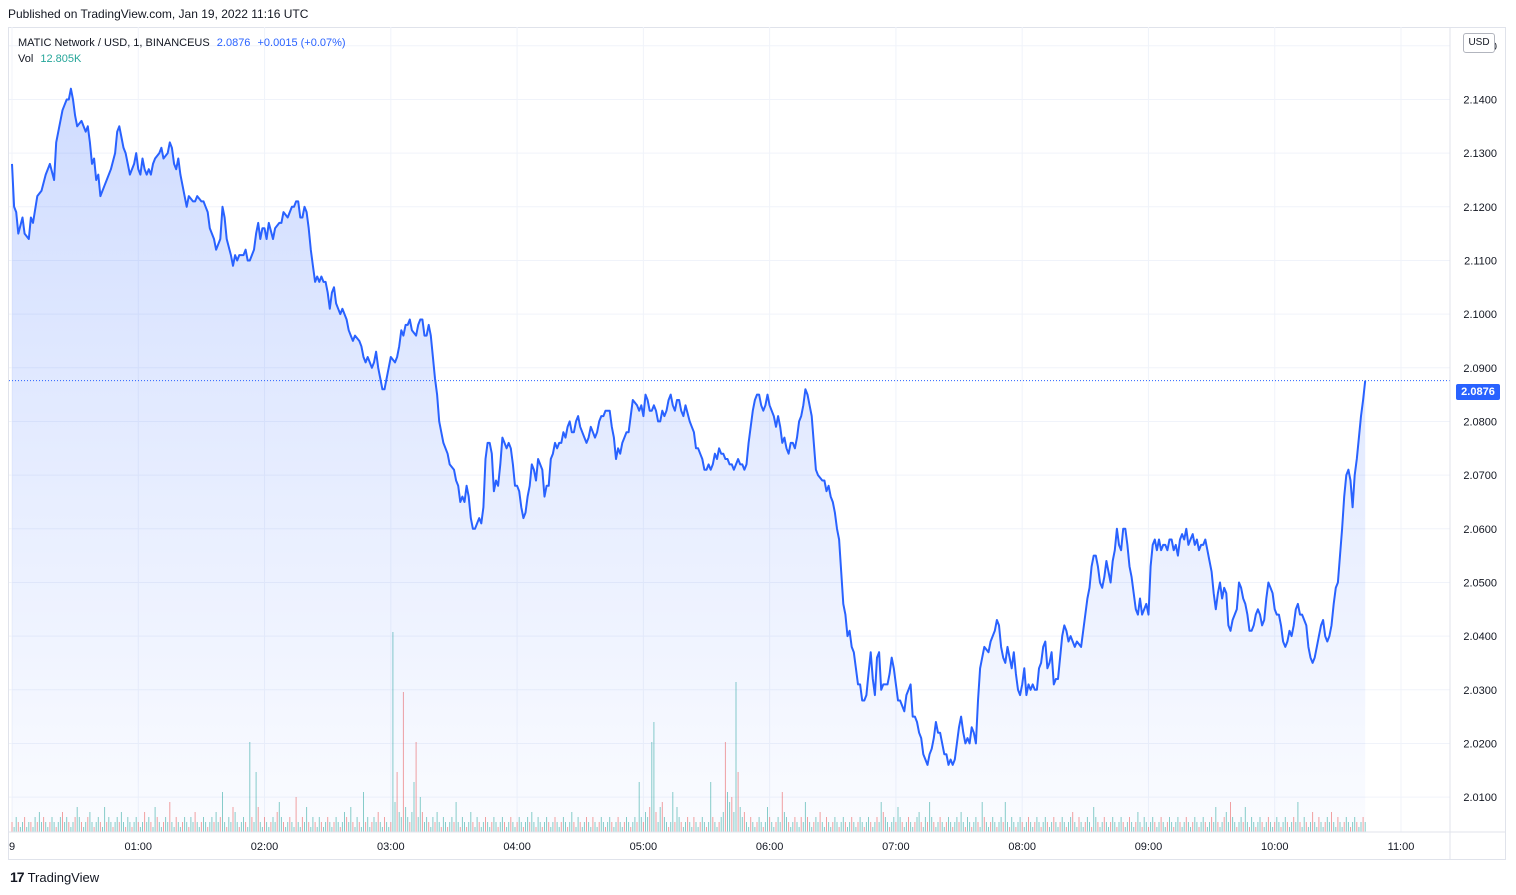 Image resolution: width=1516 pixels, height=895 pixels. I want to click on tradingview-logo-icon: 17, so click(17, 877).